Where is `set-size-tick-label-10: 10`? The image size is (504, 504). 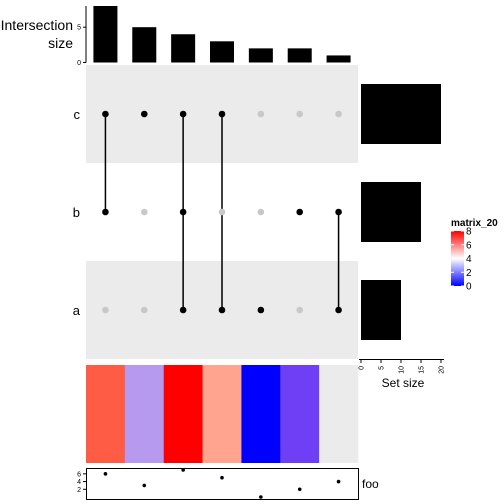 set-size-tick-label-10: 10 is located at coordinates (402, 370).